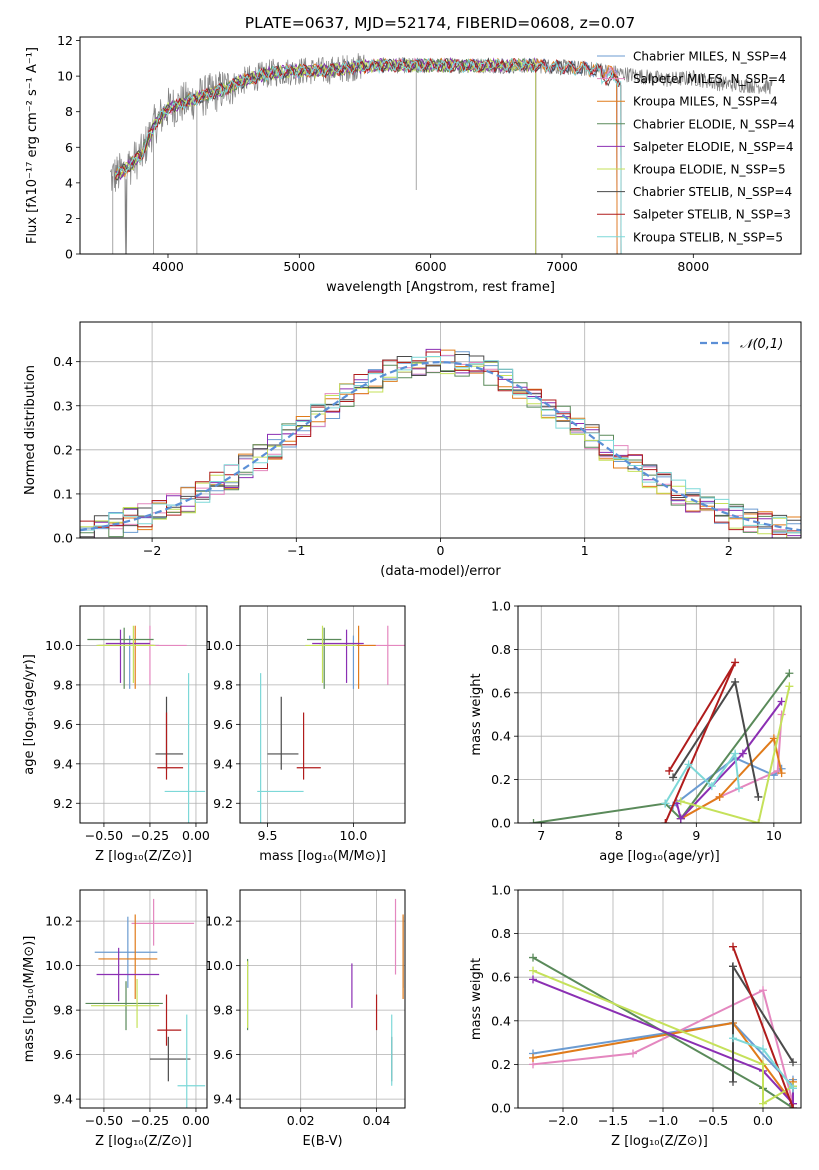 The image size is (819, 1170). What do you see at coordinates (63, 493) in the screenshot?
I see `y-tick-label: 0.1` at bounding box center [63, 493].